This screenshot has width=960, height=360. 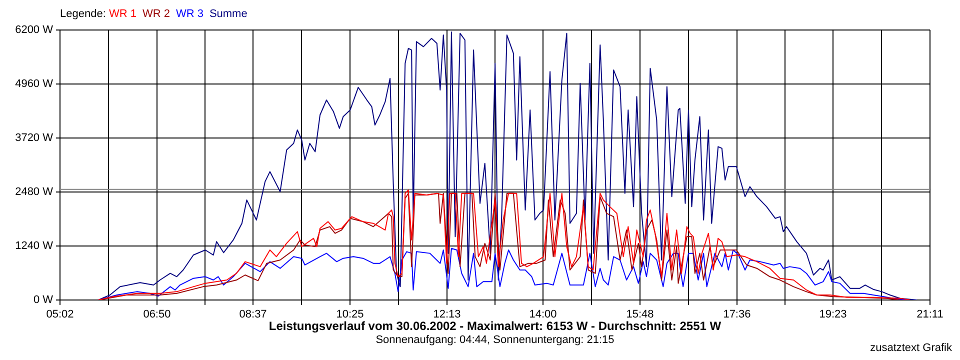 I want to click on y-tick-label: 6200 W, so click(x=34, y=30).